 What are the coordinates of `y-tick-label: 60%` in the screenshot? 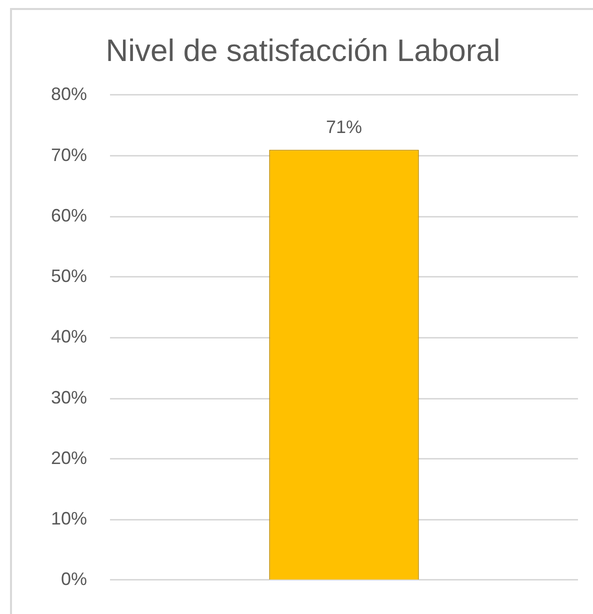 It's located at (69, 215).